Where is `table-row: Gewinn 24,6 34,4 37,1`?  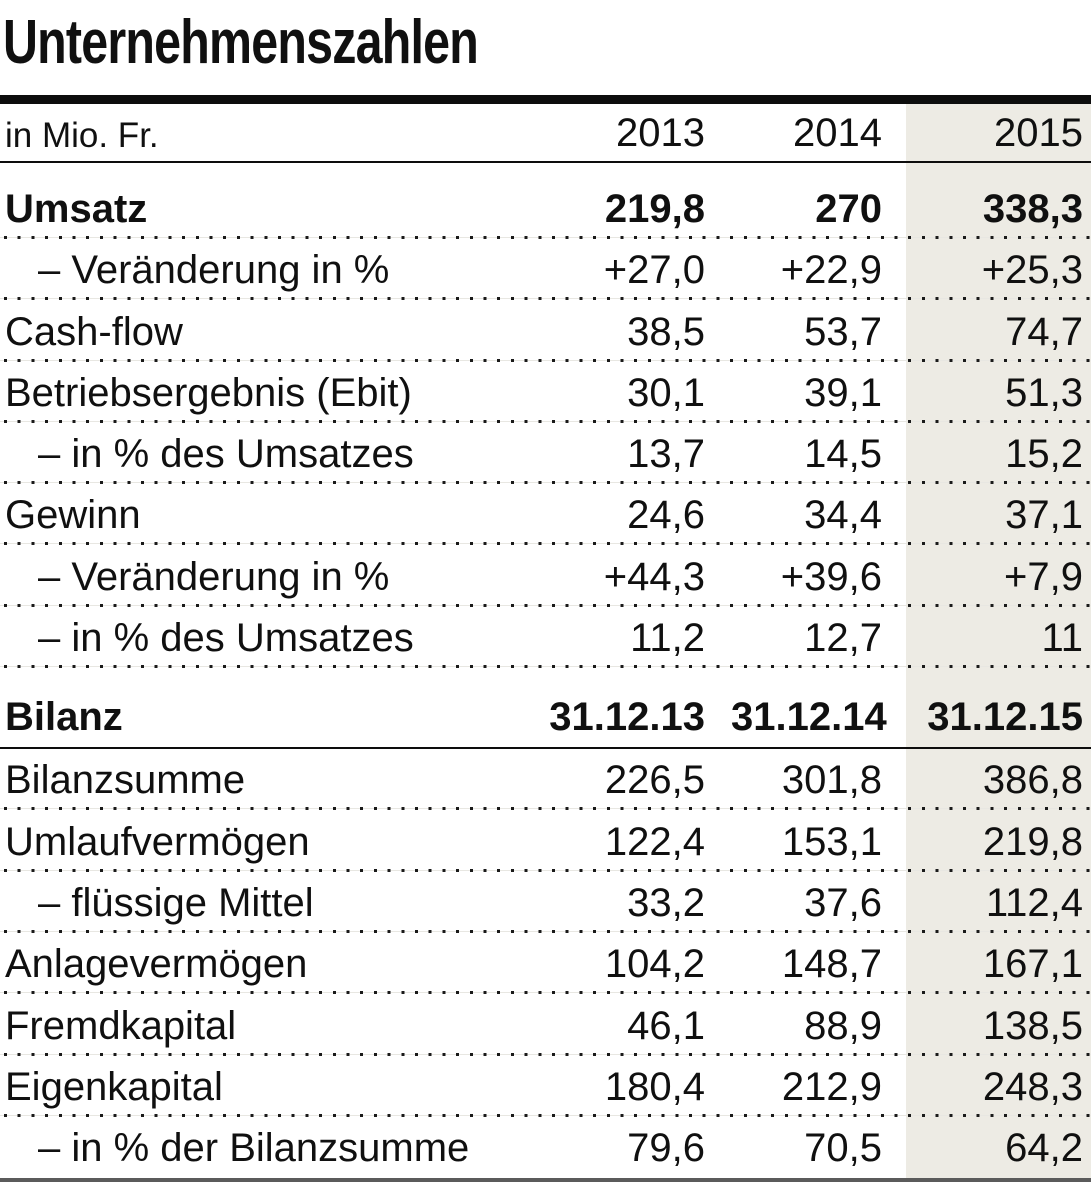 table-row: Gewinn 24,6 34,4 37,1 is located at coordinates (545, 515).